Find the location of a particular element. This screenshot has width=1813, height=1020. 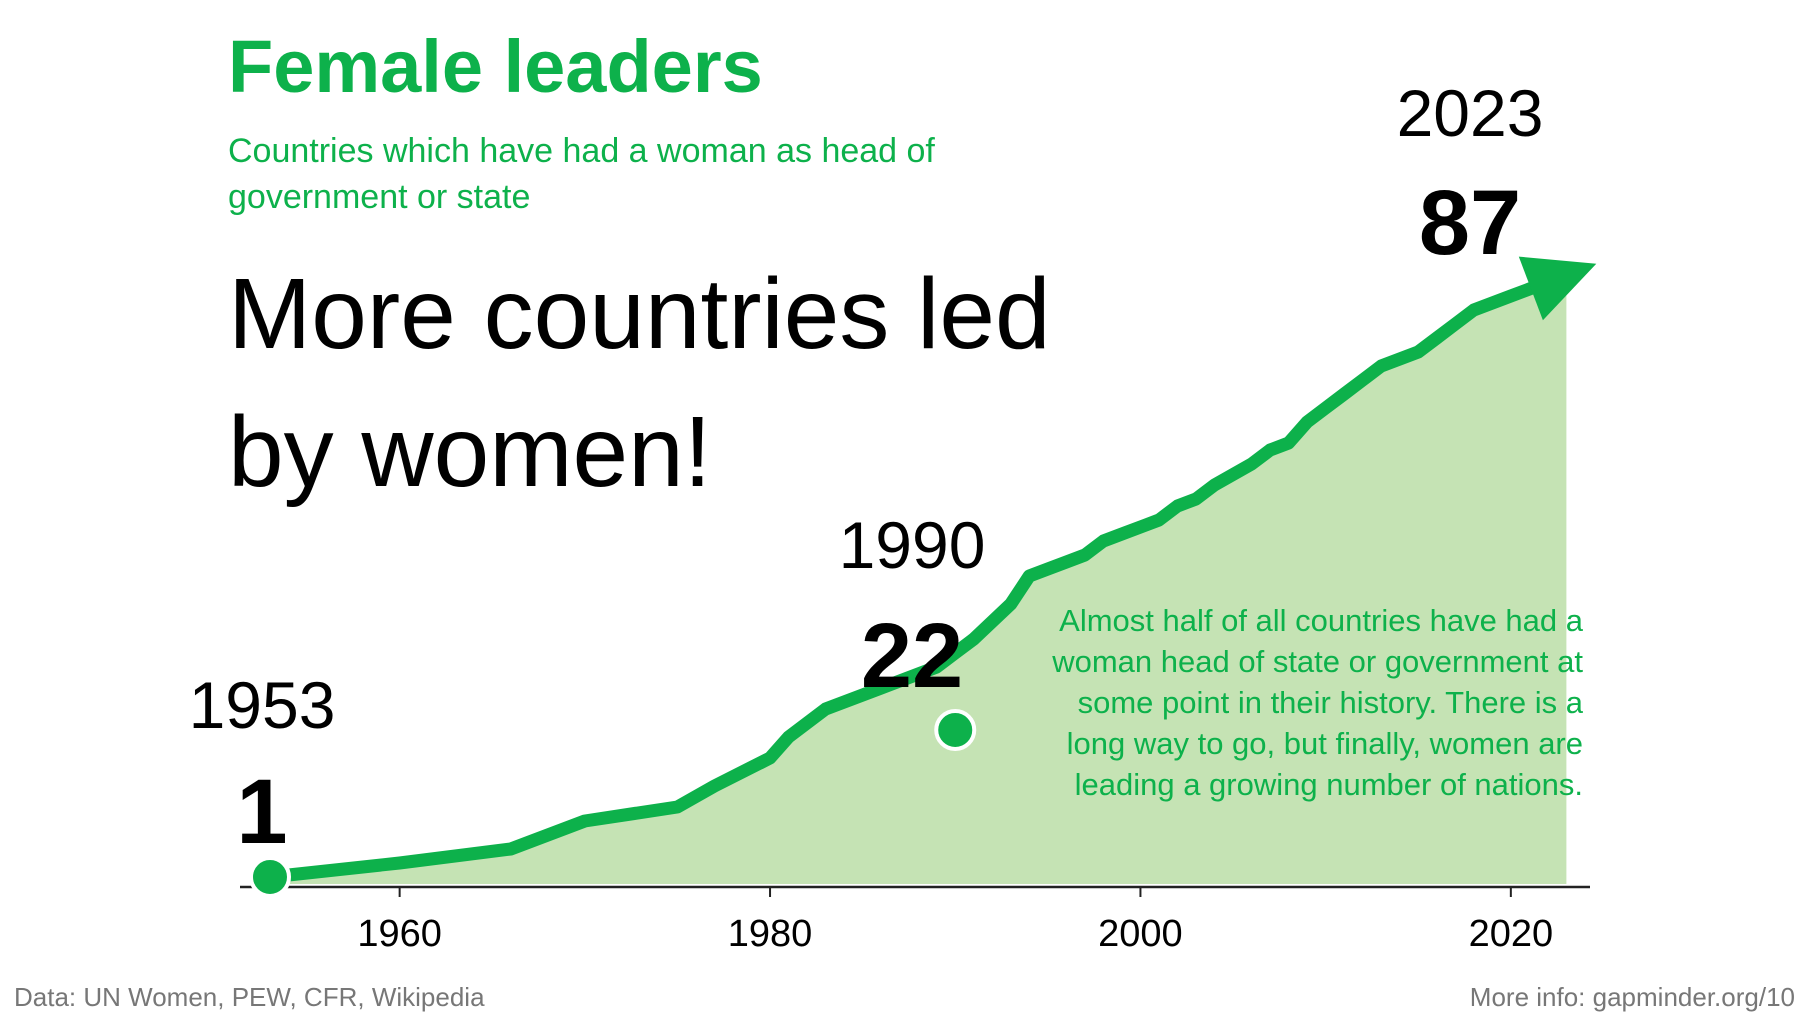

arrow-head is located at coordinates (1557, 288).